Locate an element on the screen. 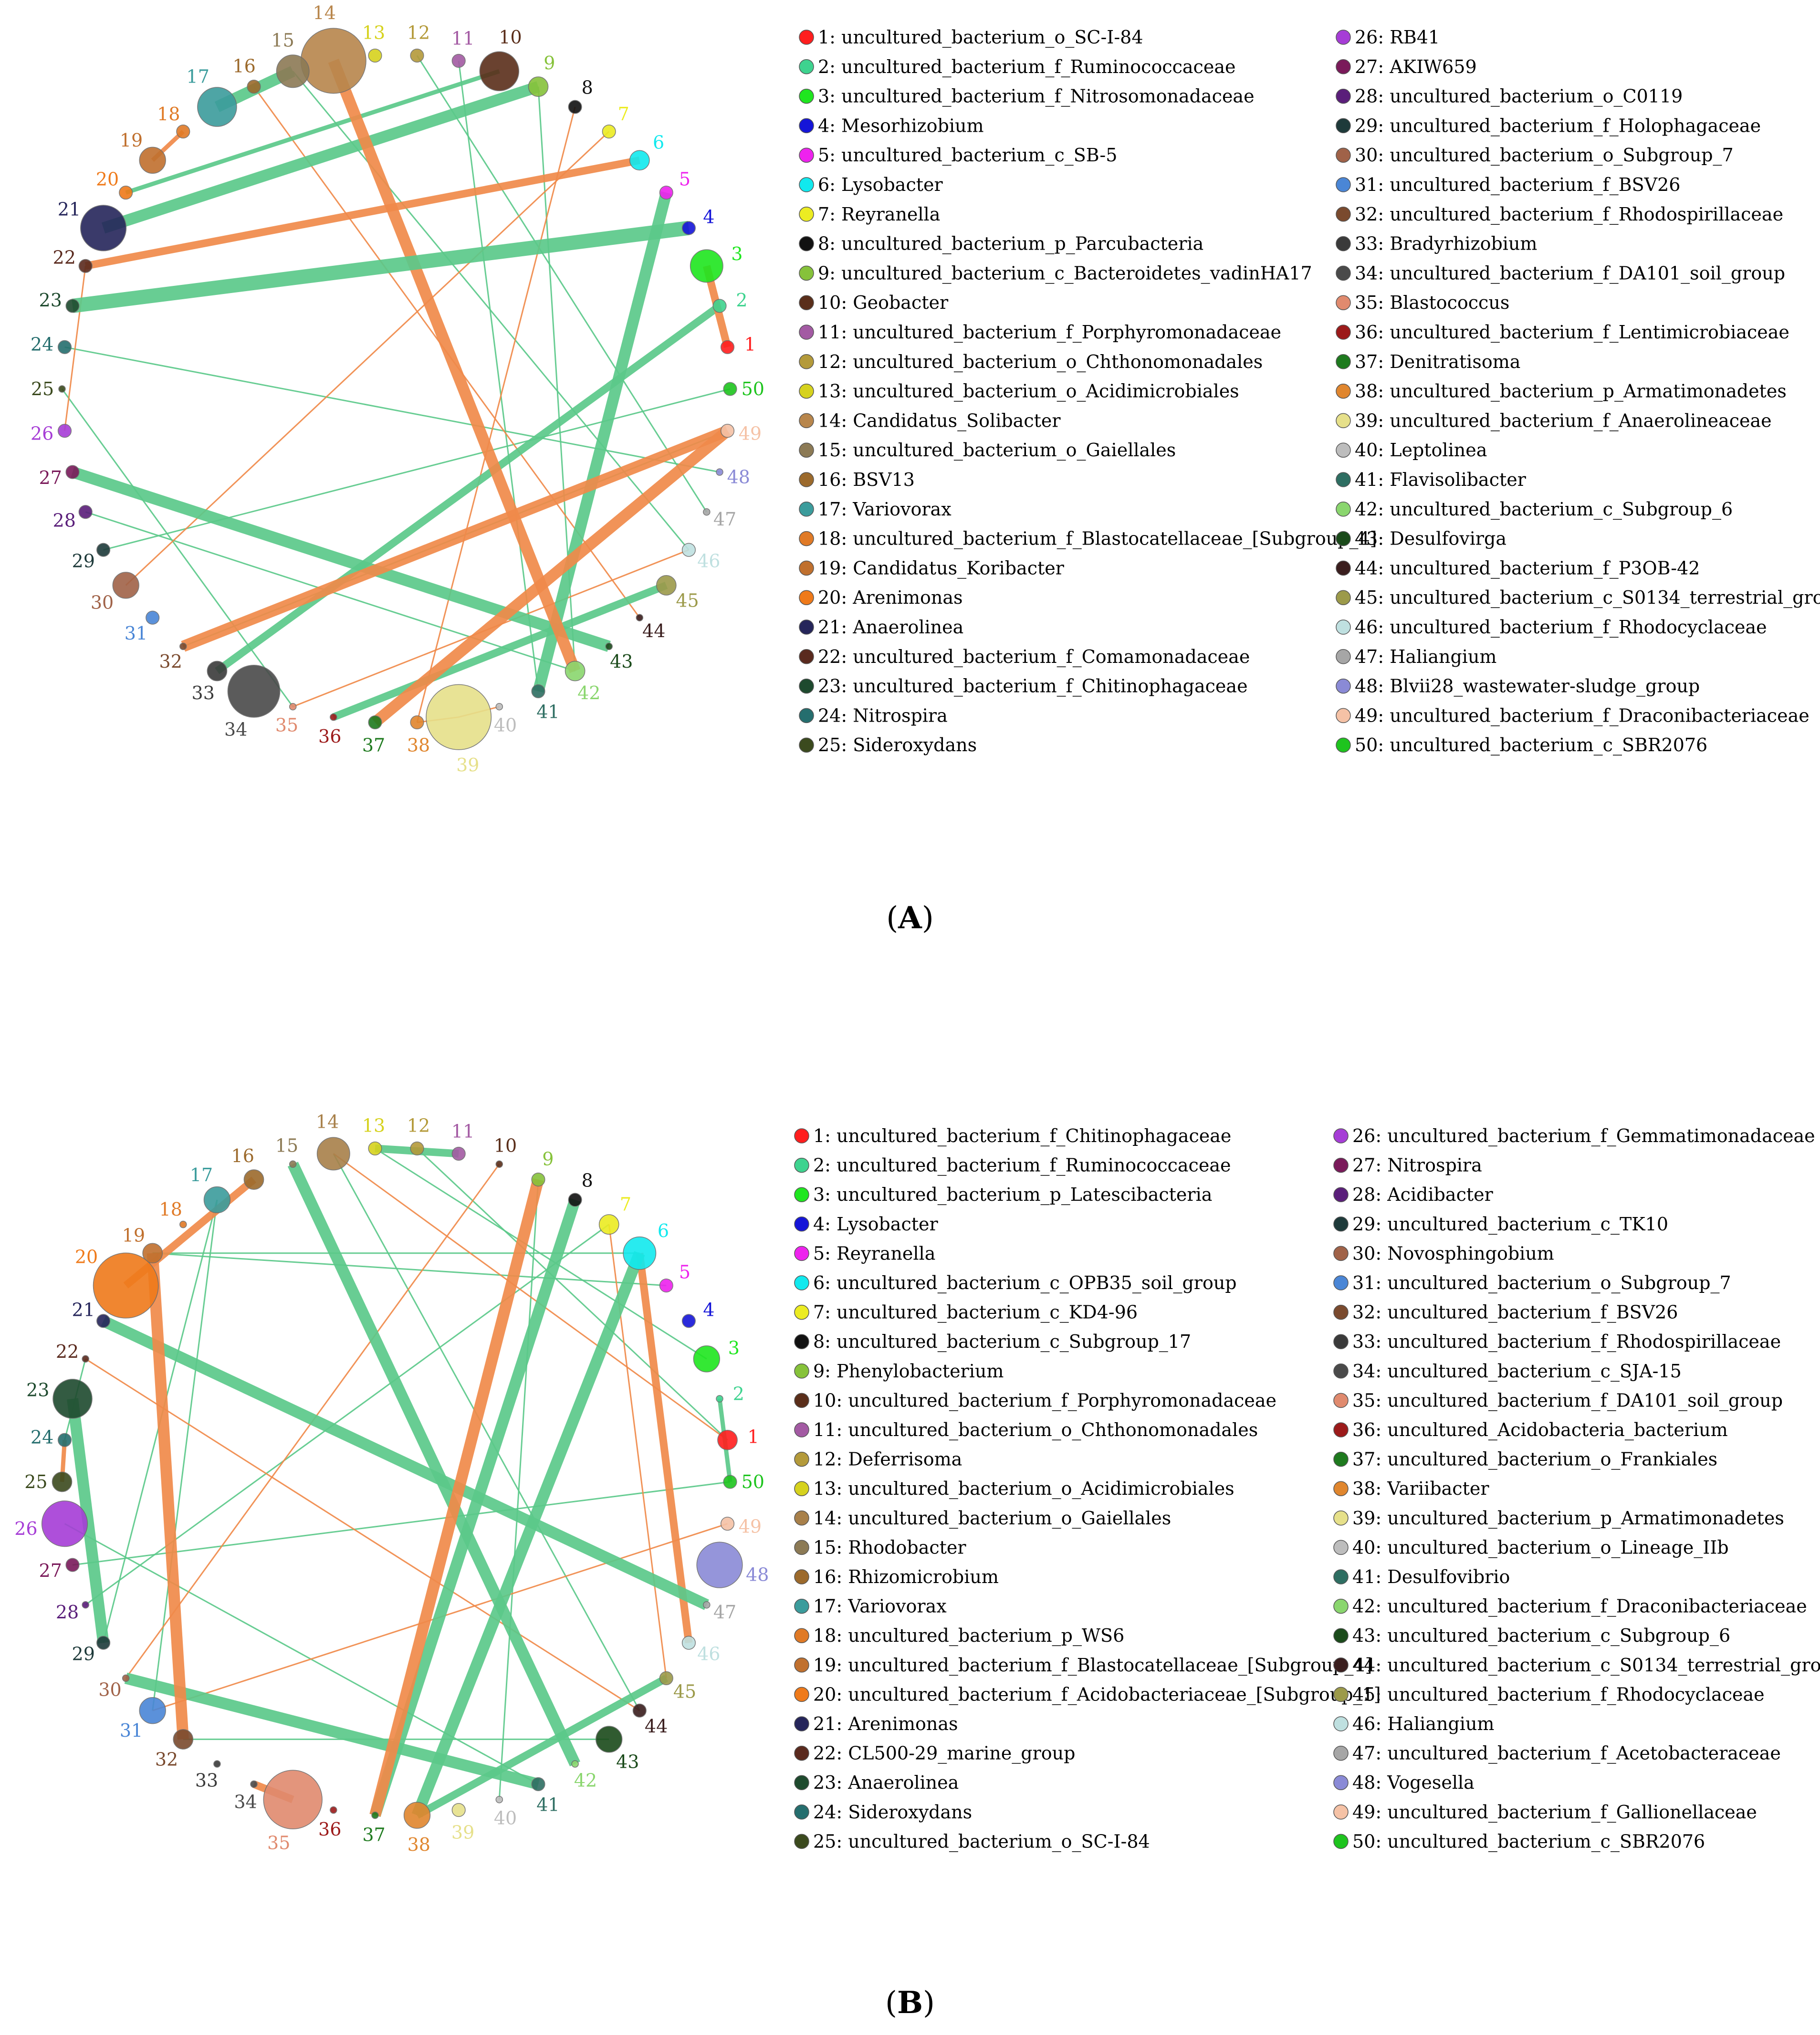 The width and height of the screenshot is (1820, 2035). node-label-32: 32 is located at coordinates (170, 661).